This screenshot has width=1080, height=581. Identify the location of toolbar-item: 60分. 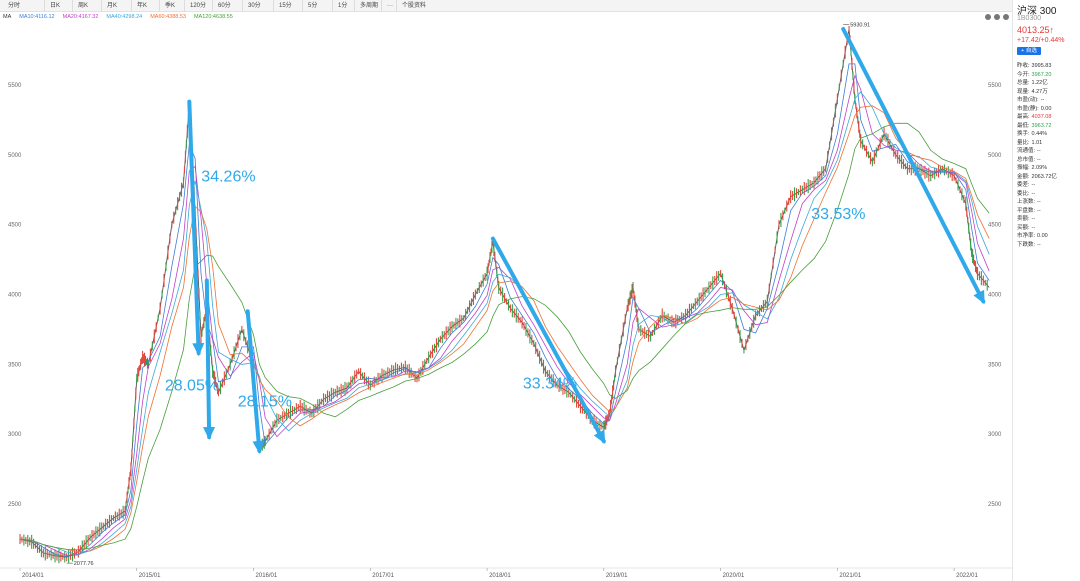
(224, 6).